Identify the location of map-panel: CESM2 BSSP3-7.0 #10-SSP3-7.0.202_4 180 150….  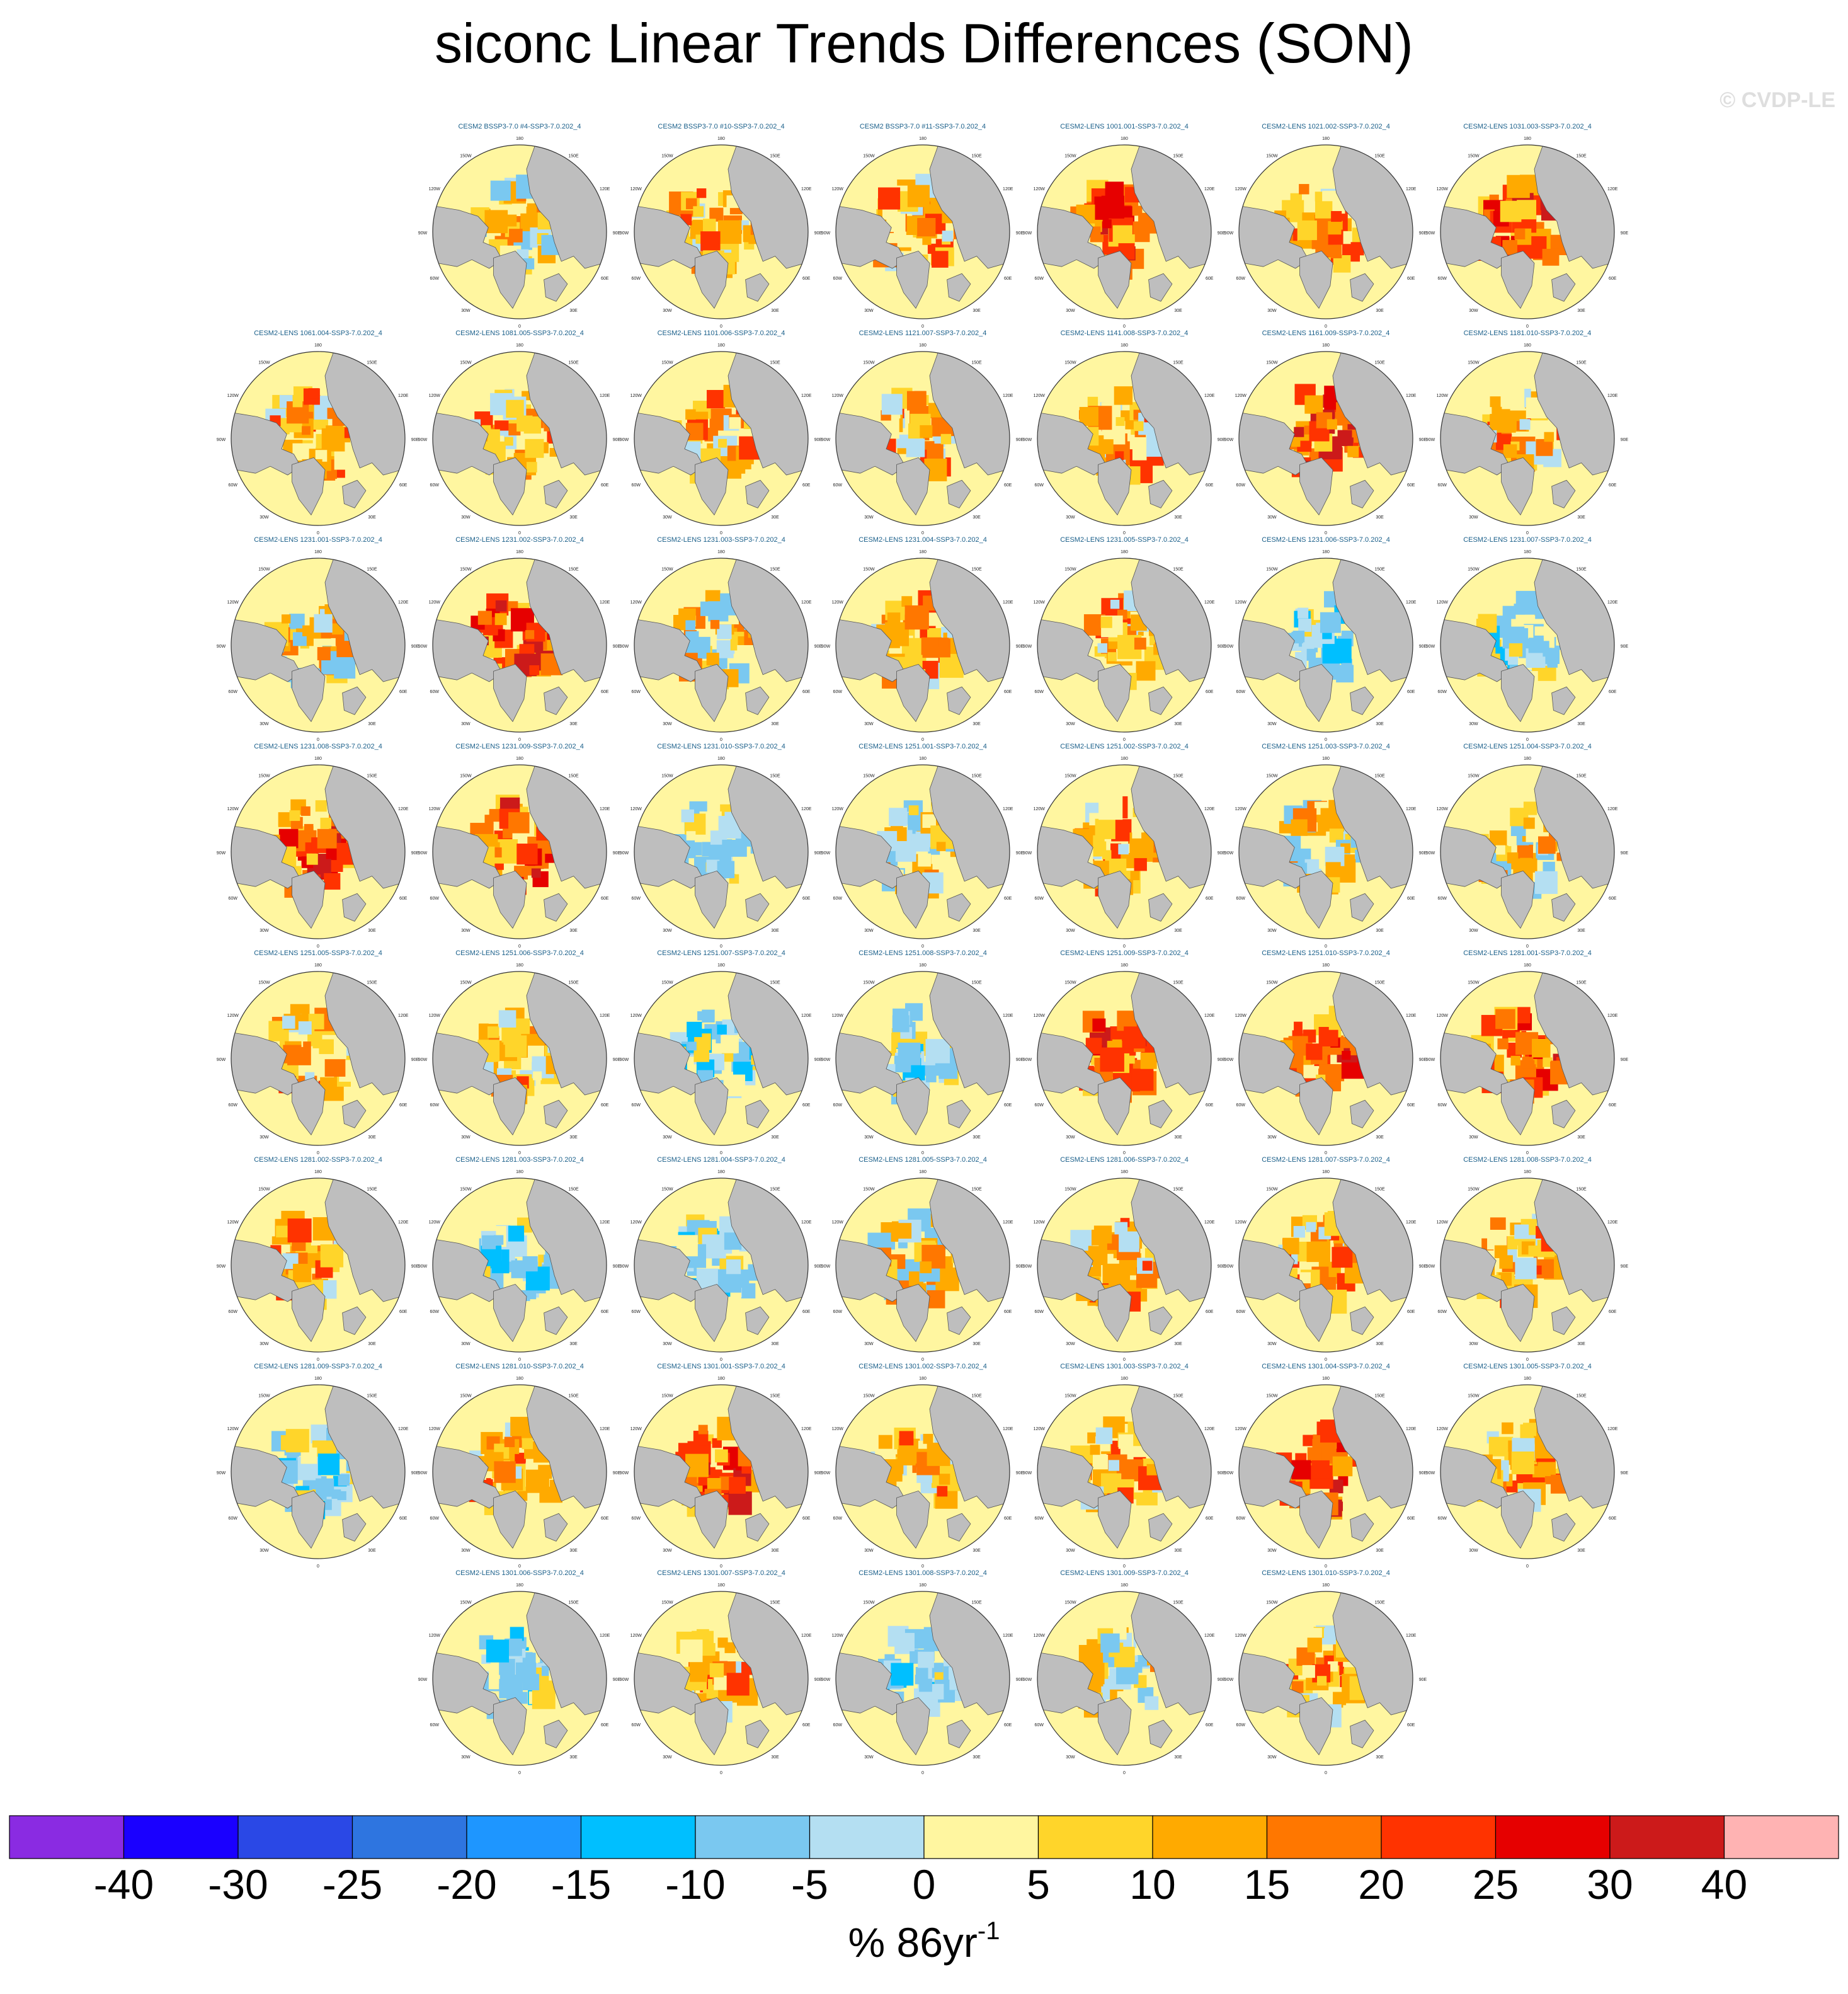
(721, 226).